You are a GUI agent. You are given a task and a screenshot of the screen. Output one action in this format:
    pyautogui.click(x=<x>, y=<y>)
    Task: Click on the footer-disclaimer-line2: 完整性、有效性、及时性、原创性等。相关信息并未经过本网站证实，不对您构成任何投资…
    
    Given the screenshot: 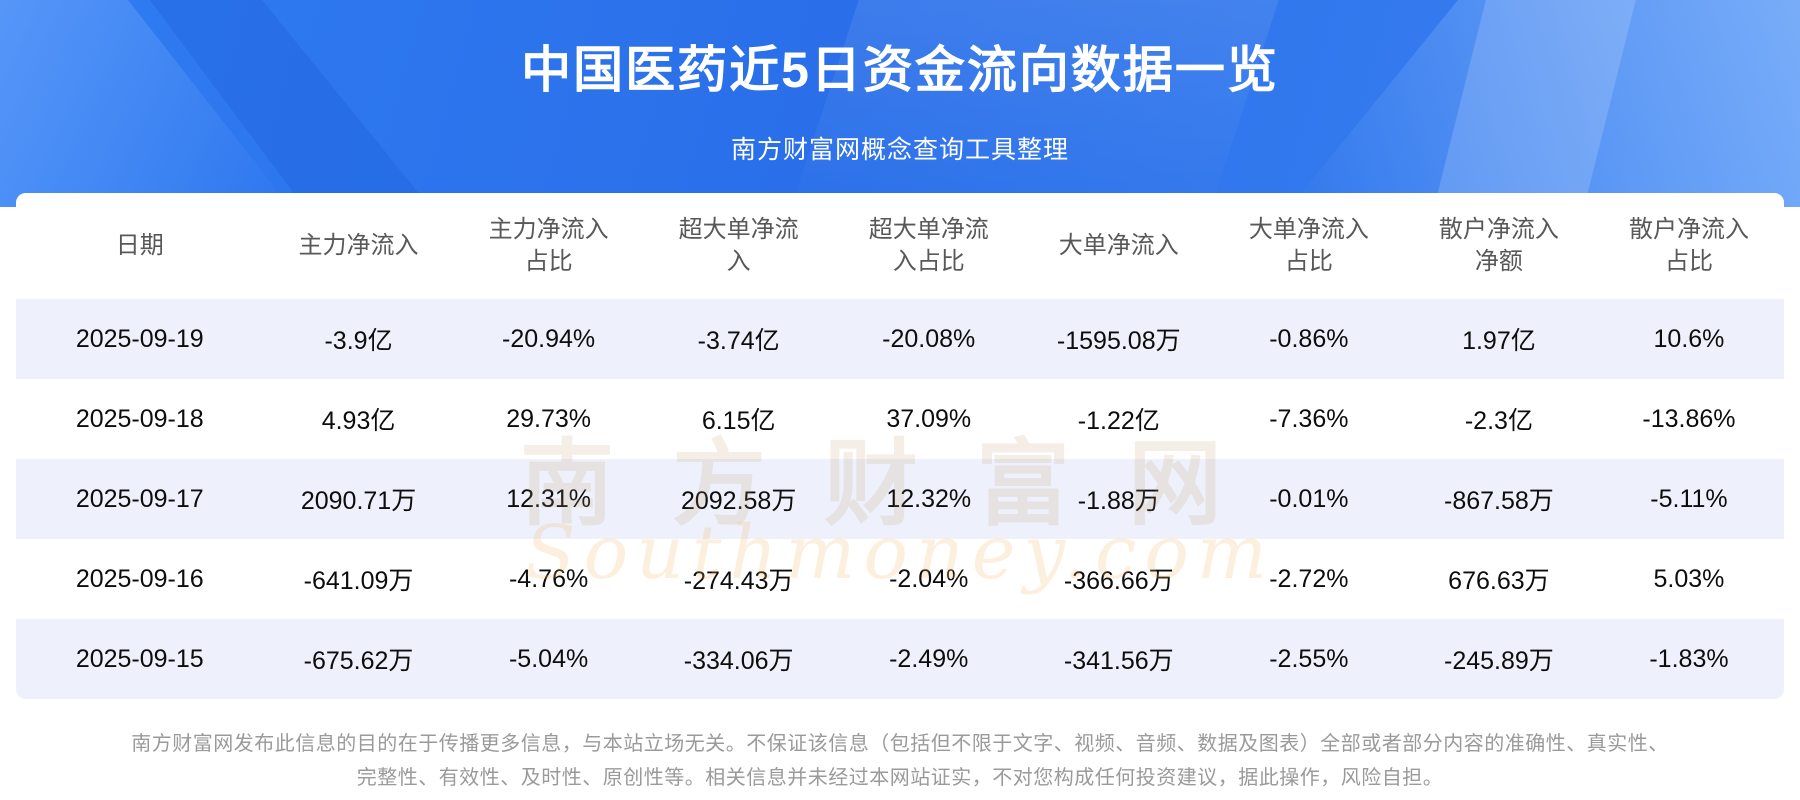 What is the action you would take?
    pyautogui.click(x=900, y=778)
    